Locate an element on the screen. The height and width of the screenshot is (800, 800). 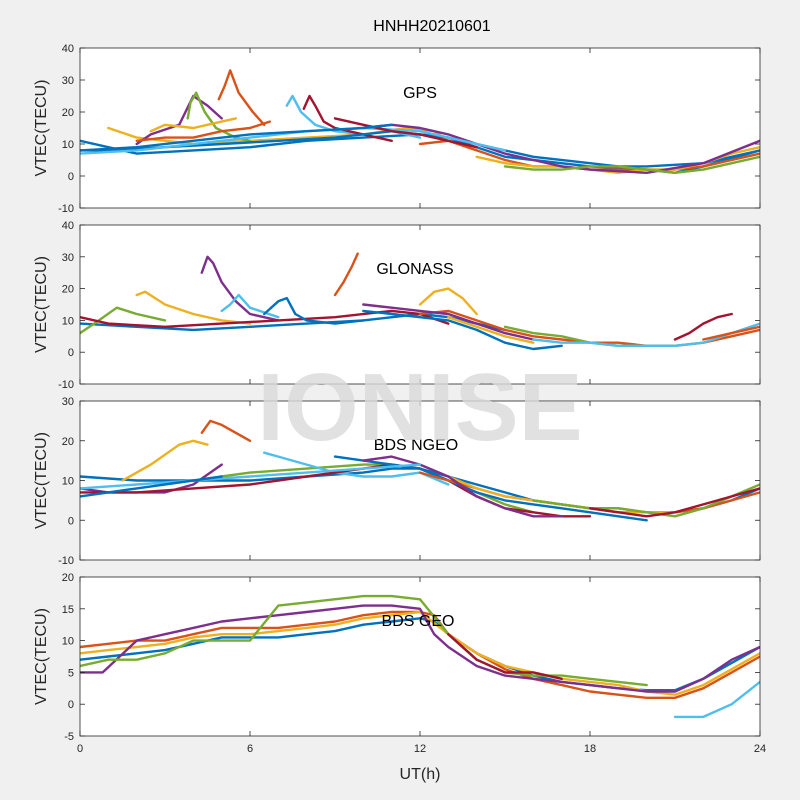
x-tick-label: 0 is located at coordinates (80, 749).